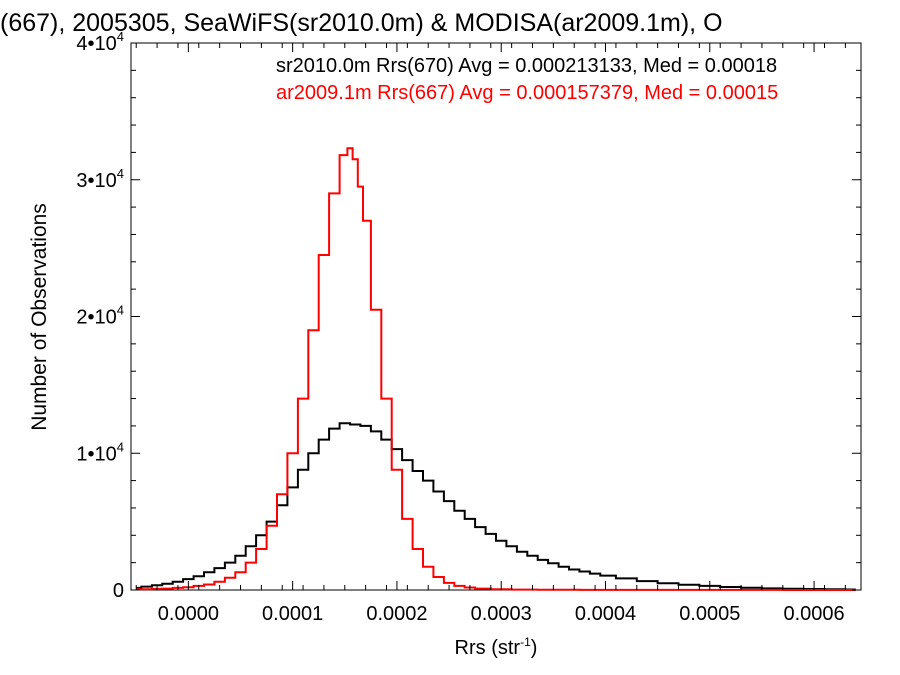 Image resolution: width=900 pixels, height=675 pixels. I want to click on y-tick-label: 1•104, so click(100, 452).